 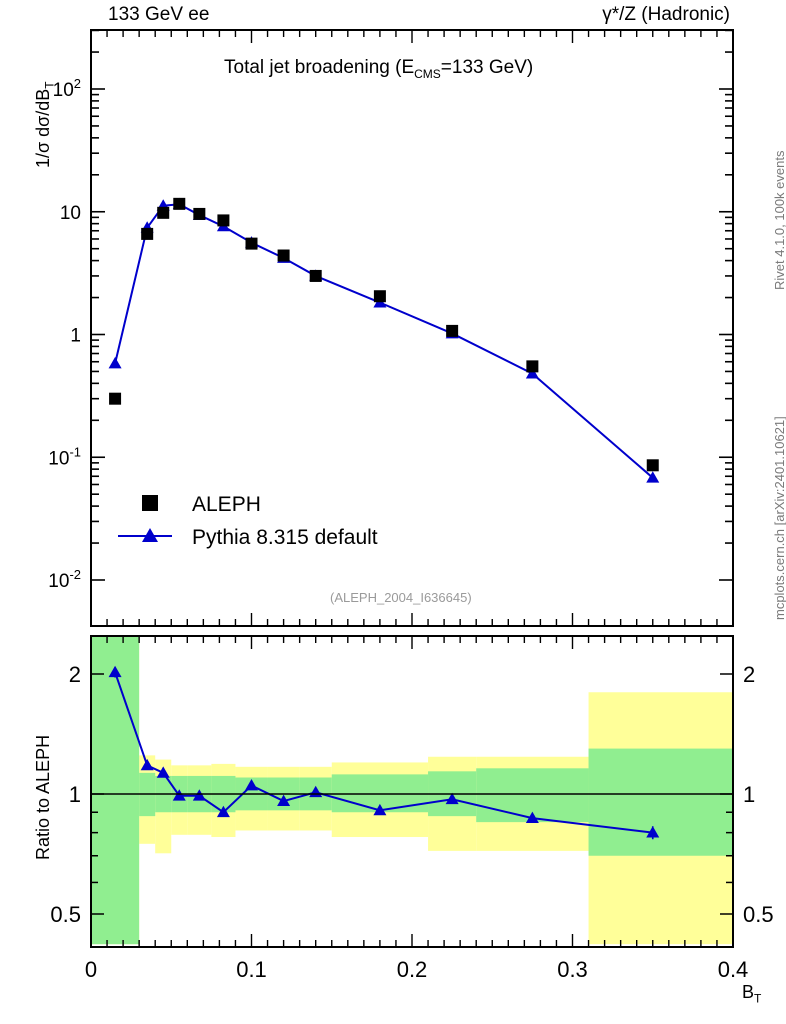 What do you see at coordinates (226, 504) in the screenshot?
I see `legend-label: ALEPH` at bounding box center [226, 504].